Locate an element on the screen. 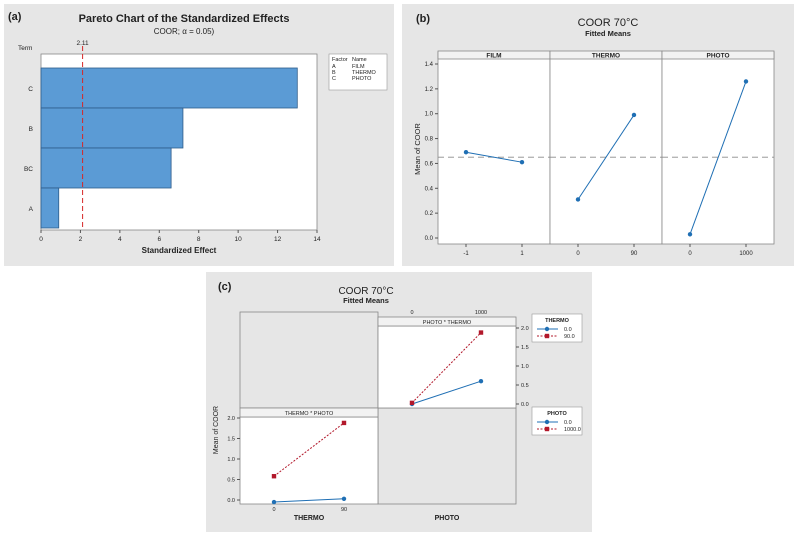  pareto-x-tick-label: 10 is located at coordinates (239, 239).